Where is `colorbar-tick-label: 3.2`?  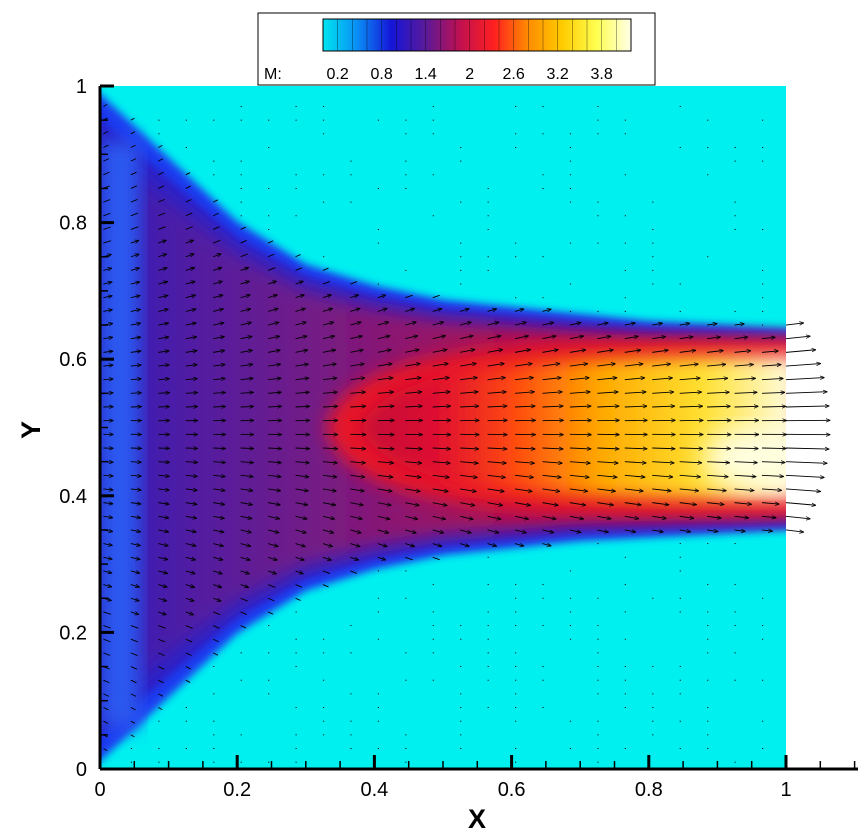 colorbar-tick-label: 3.2 is located at coordinates (558, 74).